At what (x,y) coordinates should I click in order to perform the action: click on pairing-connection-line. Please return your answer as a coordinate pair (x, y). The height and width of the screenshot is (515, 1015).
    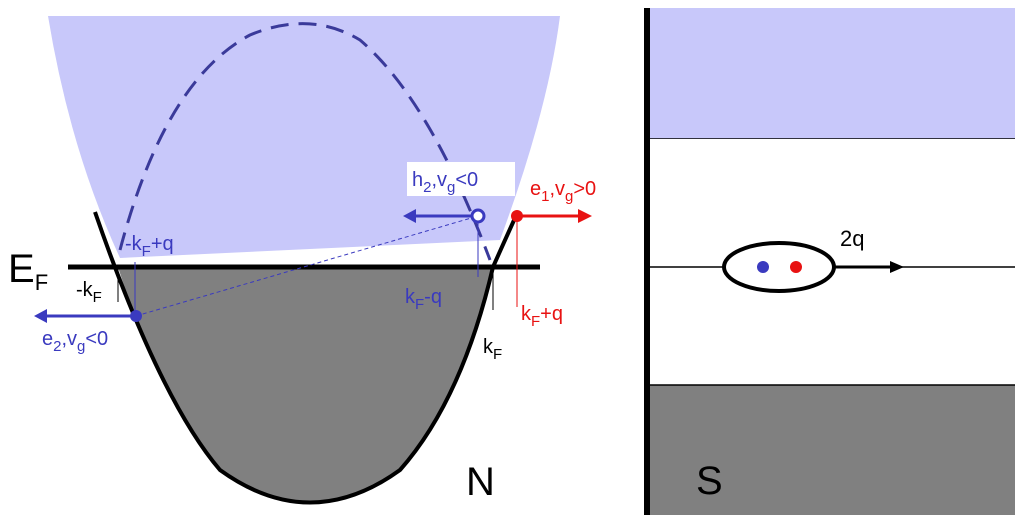
    Looking at the image, I should click on (307, 266).